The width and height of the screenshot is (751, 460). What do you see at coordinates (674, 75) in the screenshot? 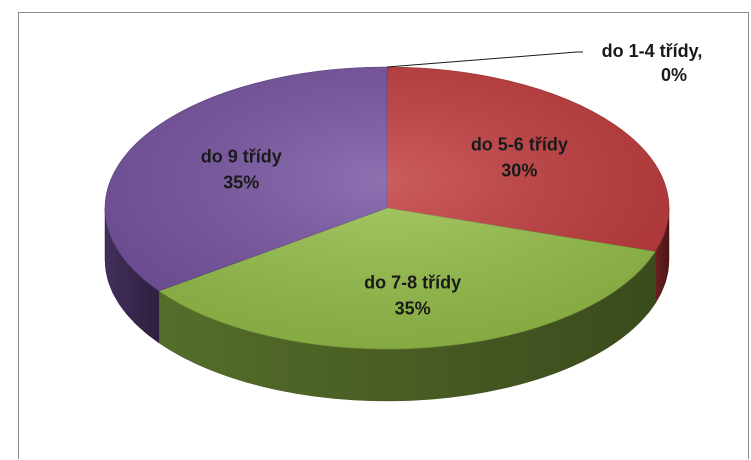
I see `slice-percent-1: 0%` at bounding box center [674, 75].